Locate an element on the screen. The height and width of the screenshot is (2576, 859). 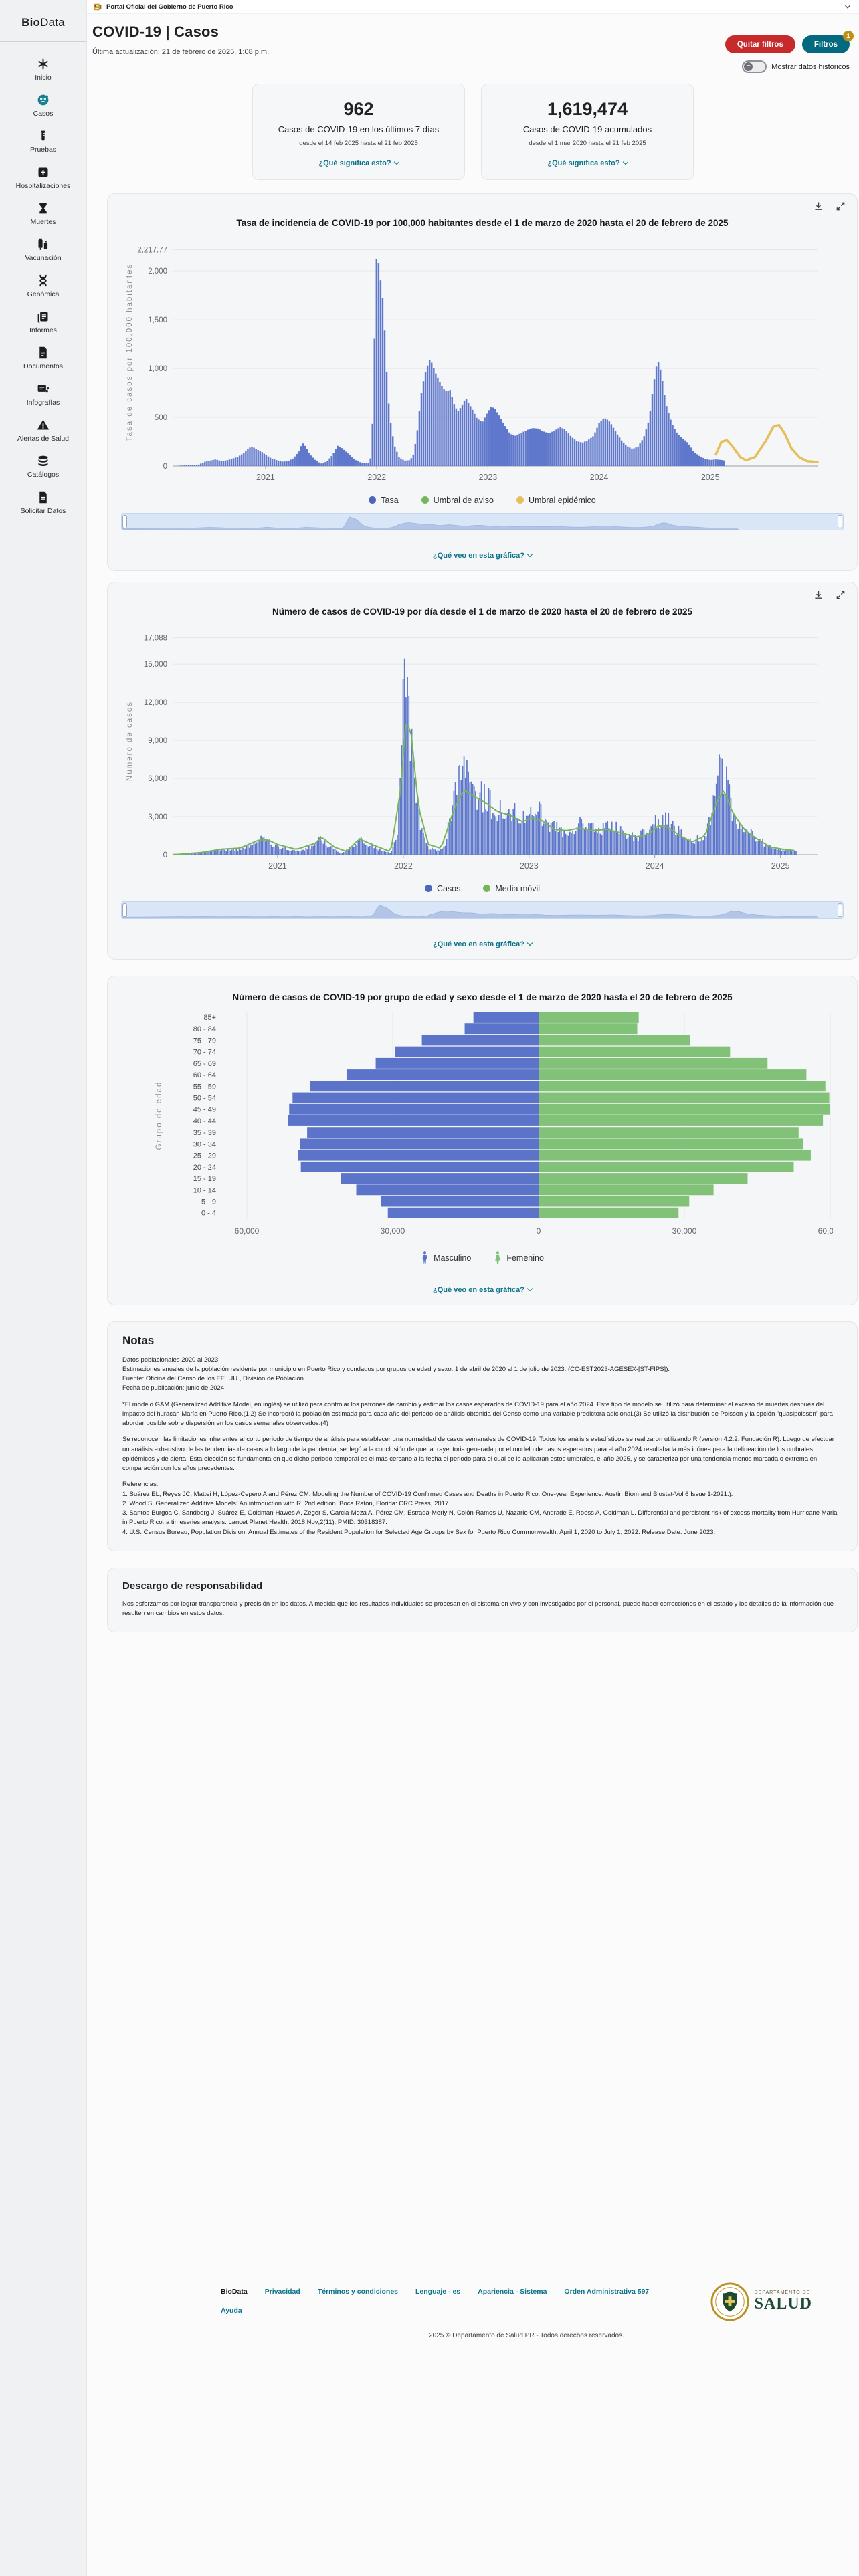
stat-range: desde el 1 mar 2020 hasta el 21 feb 2025 is located at coordinates (587, 143).